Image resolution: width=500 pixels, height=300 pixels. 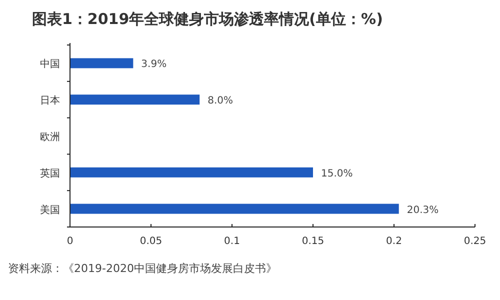 I want to click on x-tick-label: 0.25, so click(x=475, y=241).